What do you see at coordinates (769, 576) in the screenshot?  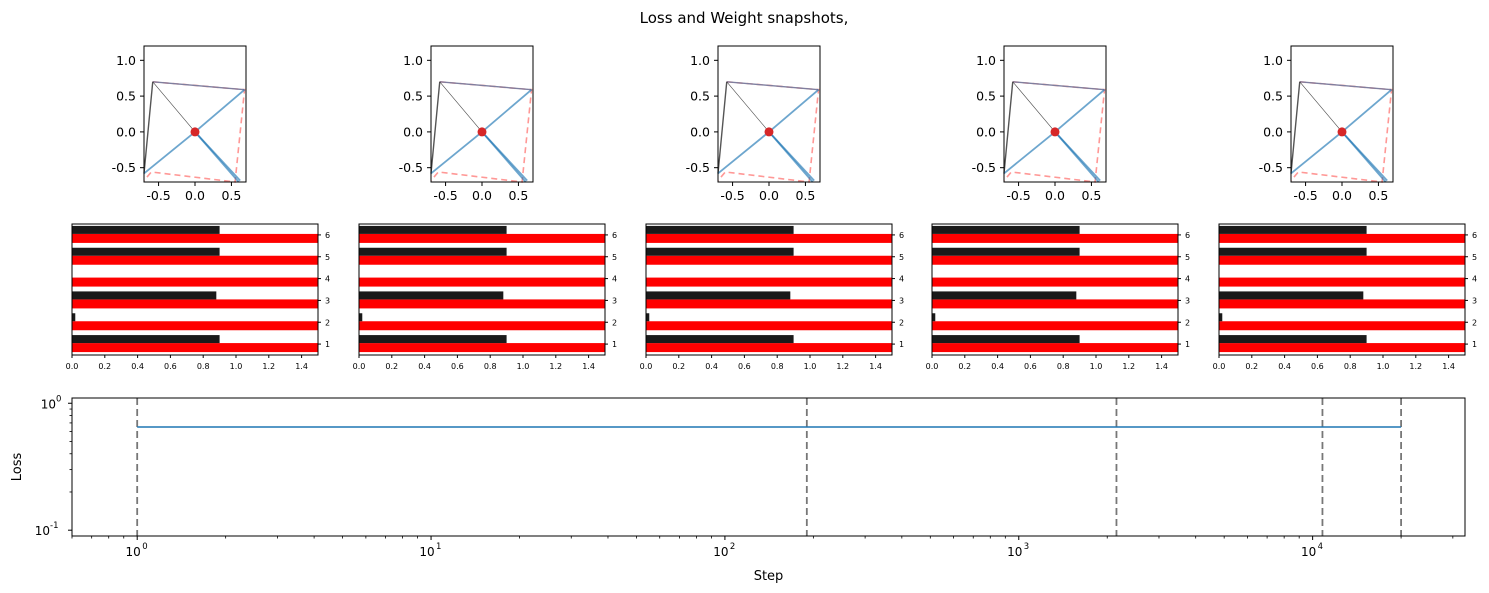 I see `x-axis-label: Step` at bounding box center [769, 576].